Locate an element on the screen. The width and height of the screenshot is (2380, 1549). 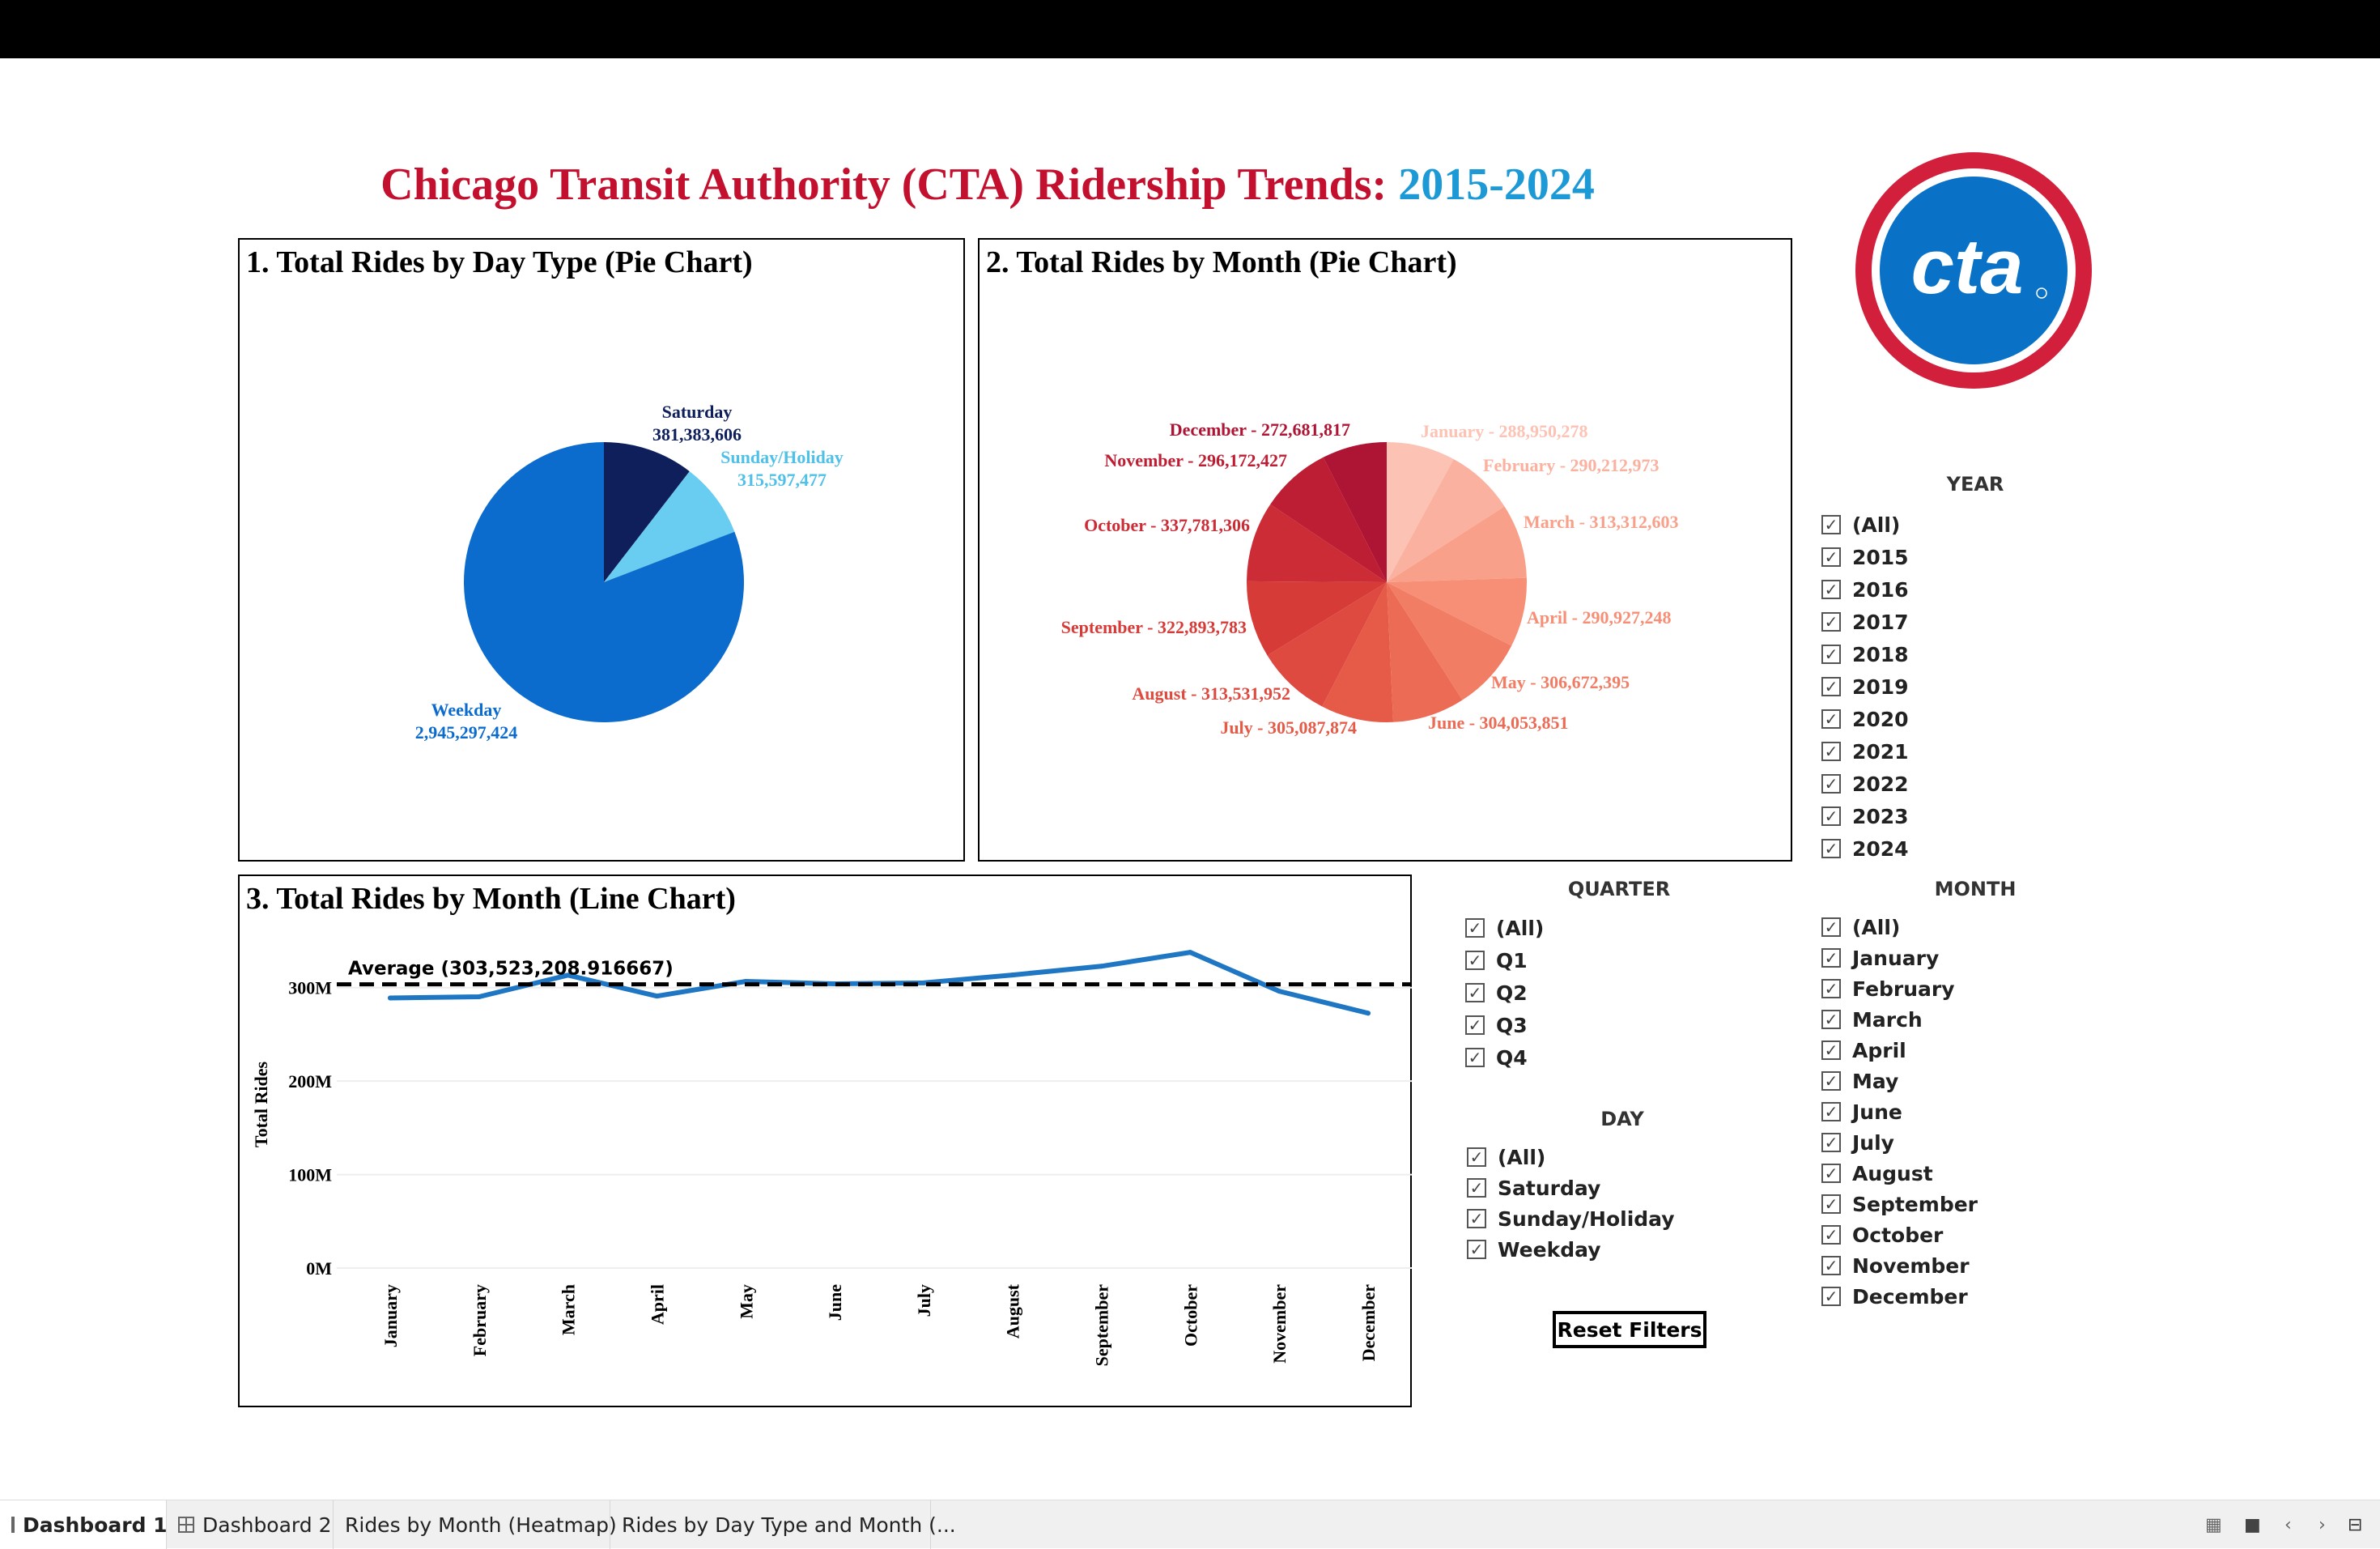
pie-slice-may is located at coordinates (1450, 641).